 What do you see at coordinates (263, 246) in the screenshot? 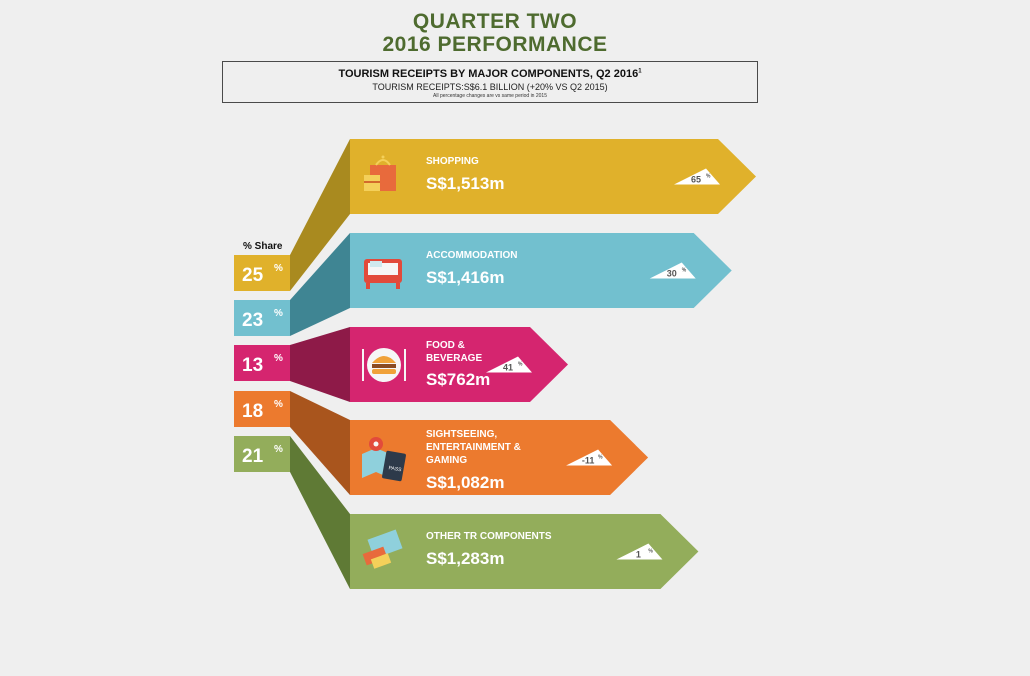
I see `share-label: % Share` at bounding box center [263, 246].